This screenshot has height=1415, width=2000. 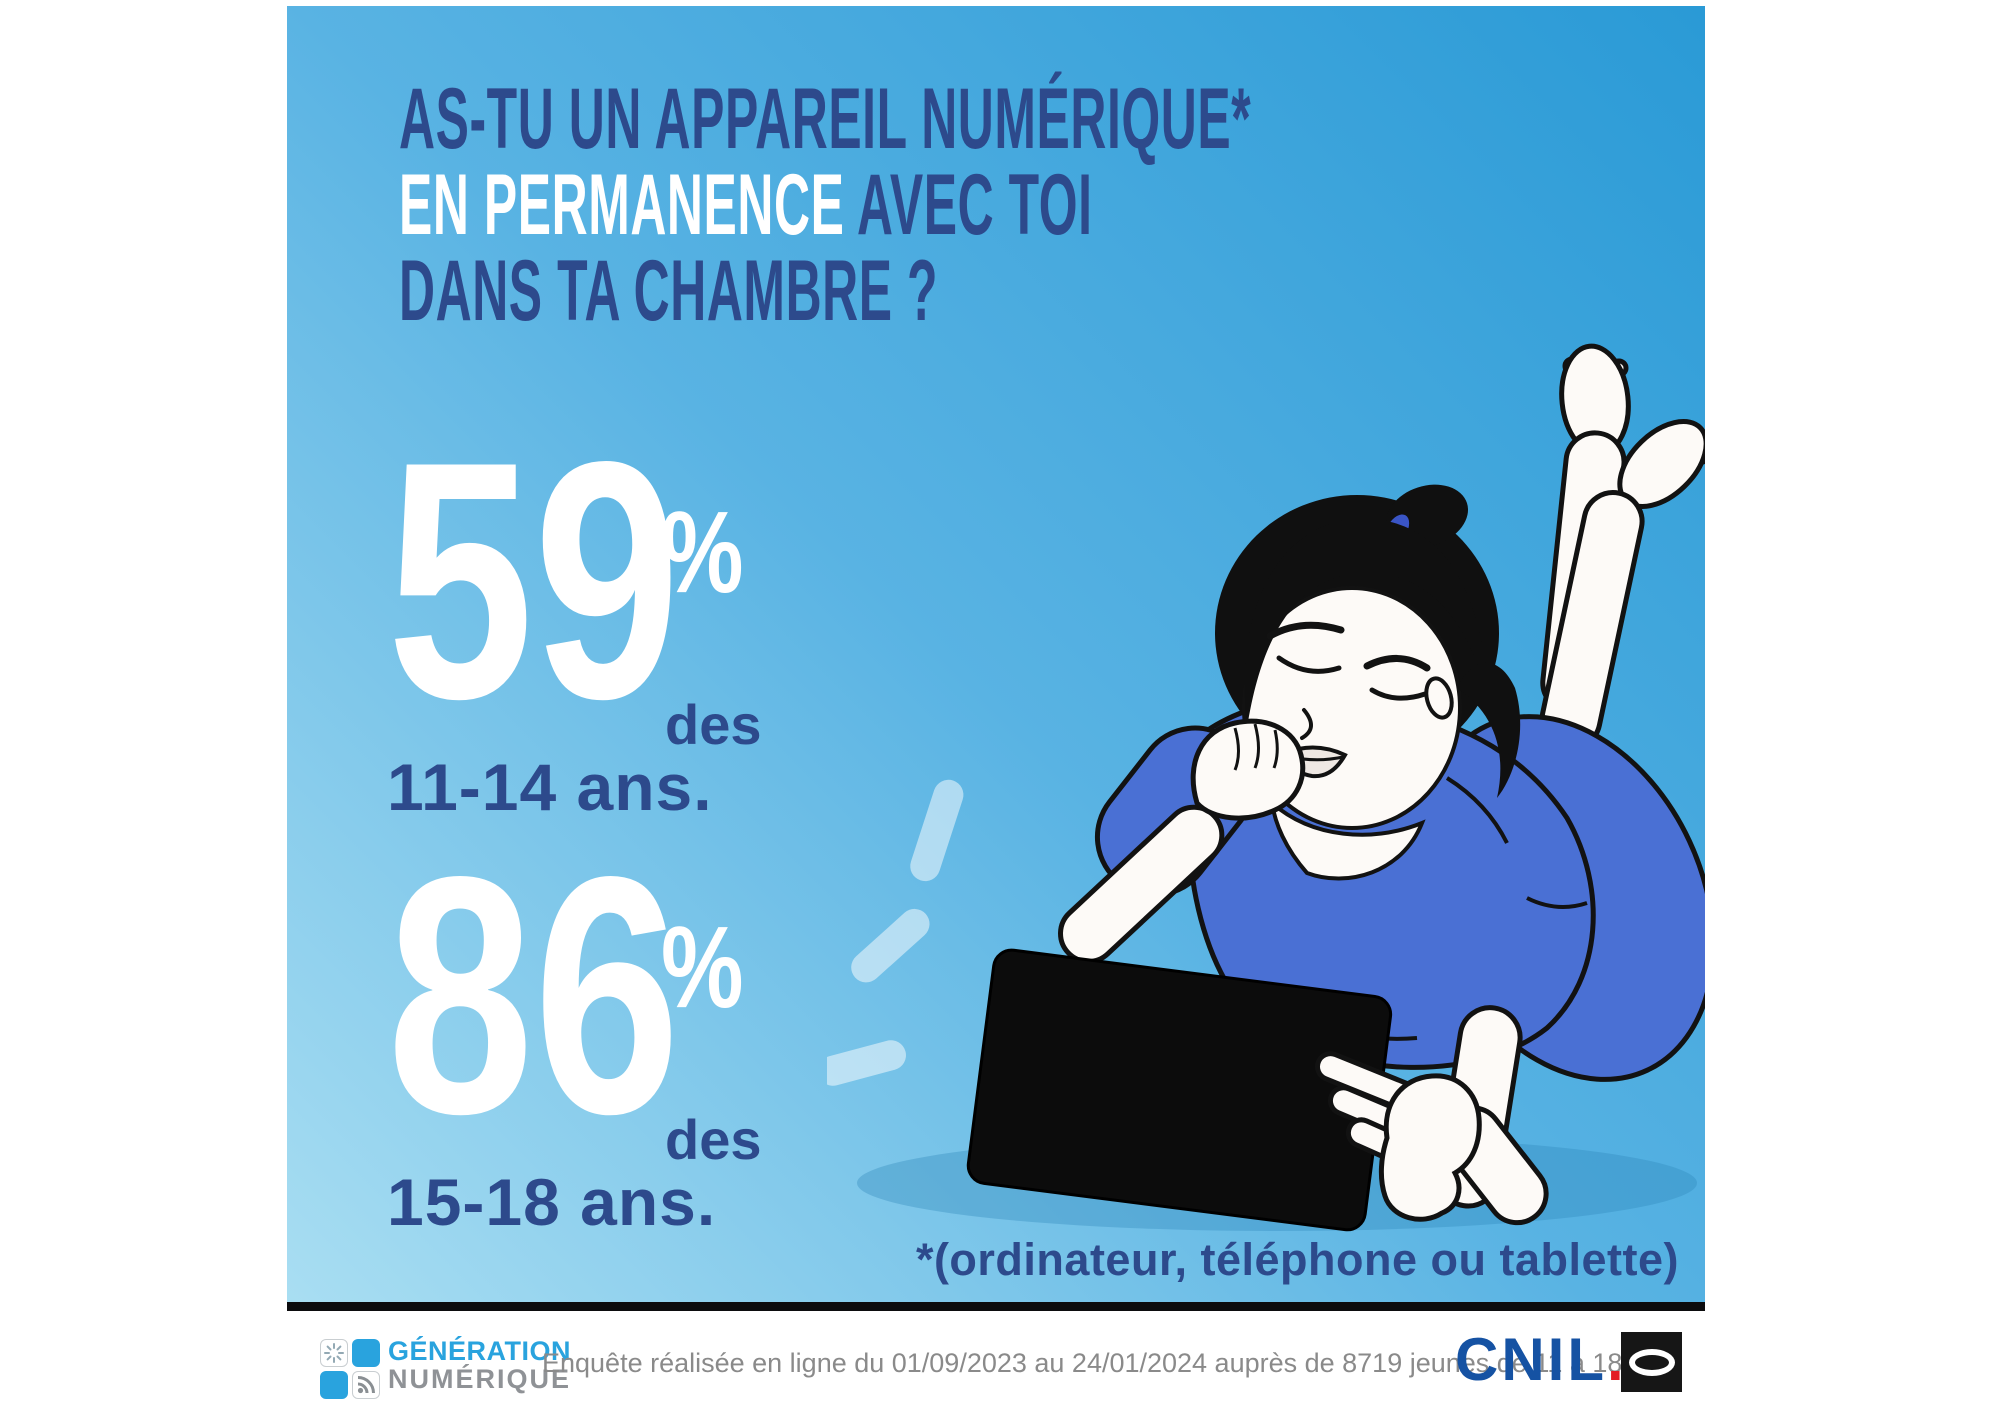 What do you see at coordinates (1348, 680) in the screenshot?
I see `face-features` at bounding box center [1348, 680].